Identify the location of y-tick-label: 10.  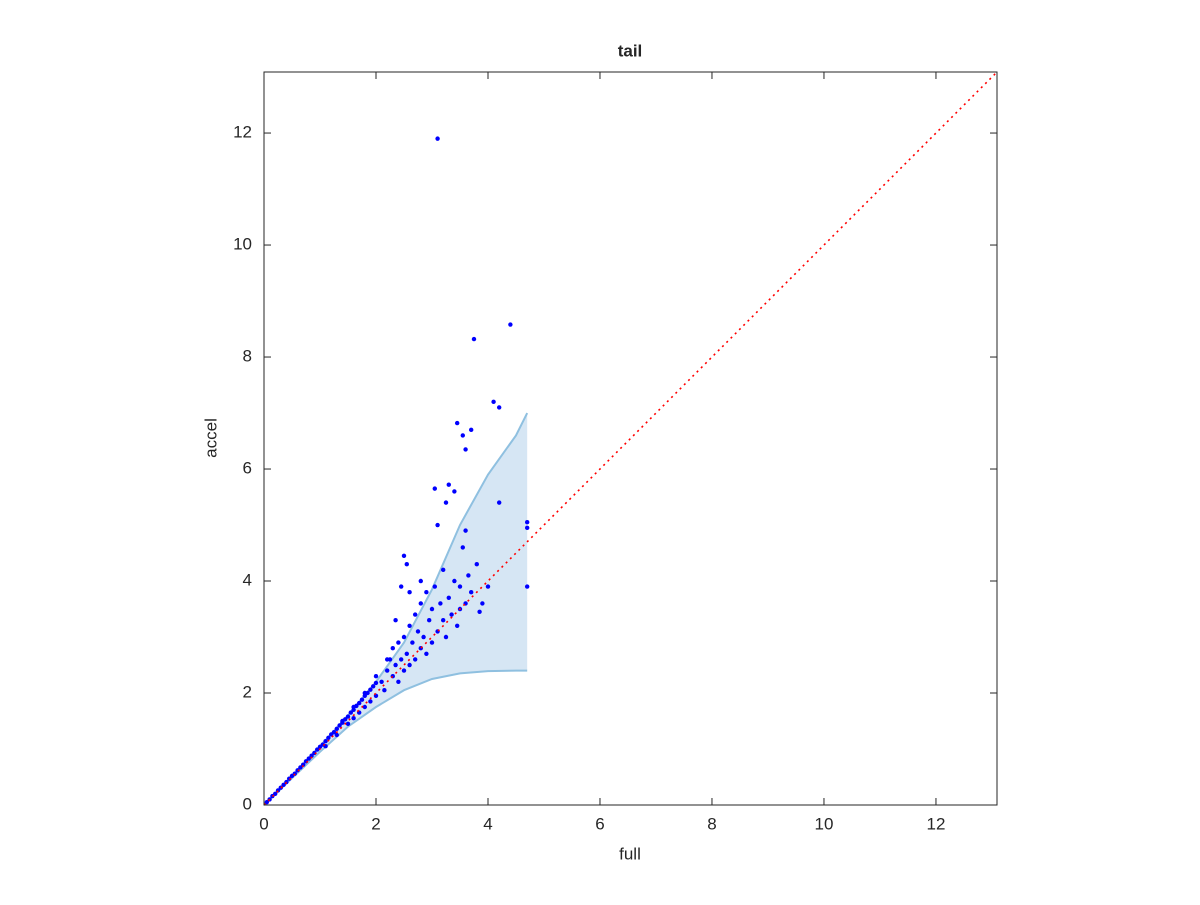
(242, 244).